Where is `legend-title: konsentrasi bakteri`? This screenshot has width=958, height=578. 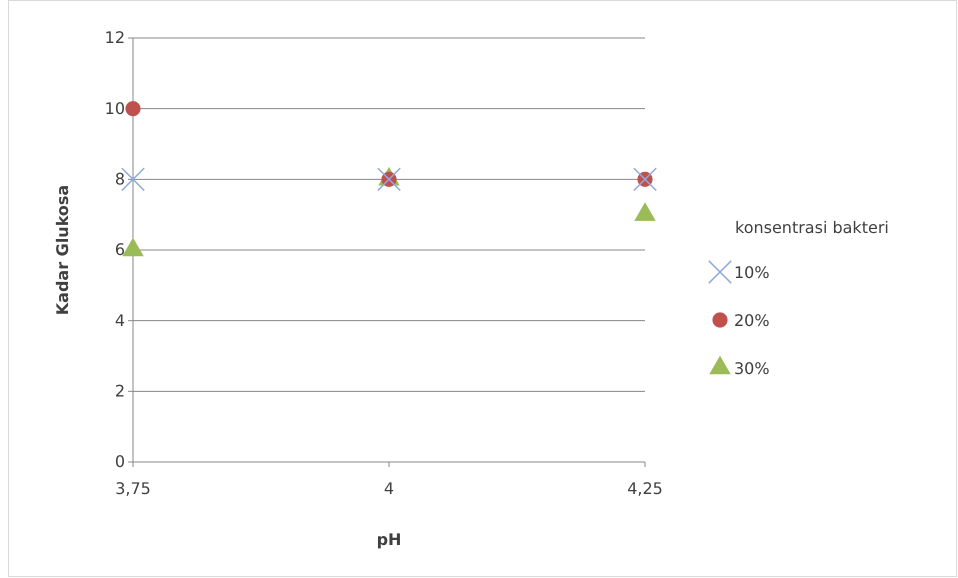
legend-title: konsentrasi bakteri is located at coordinates (812, 227).